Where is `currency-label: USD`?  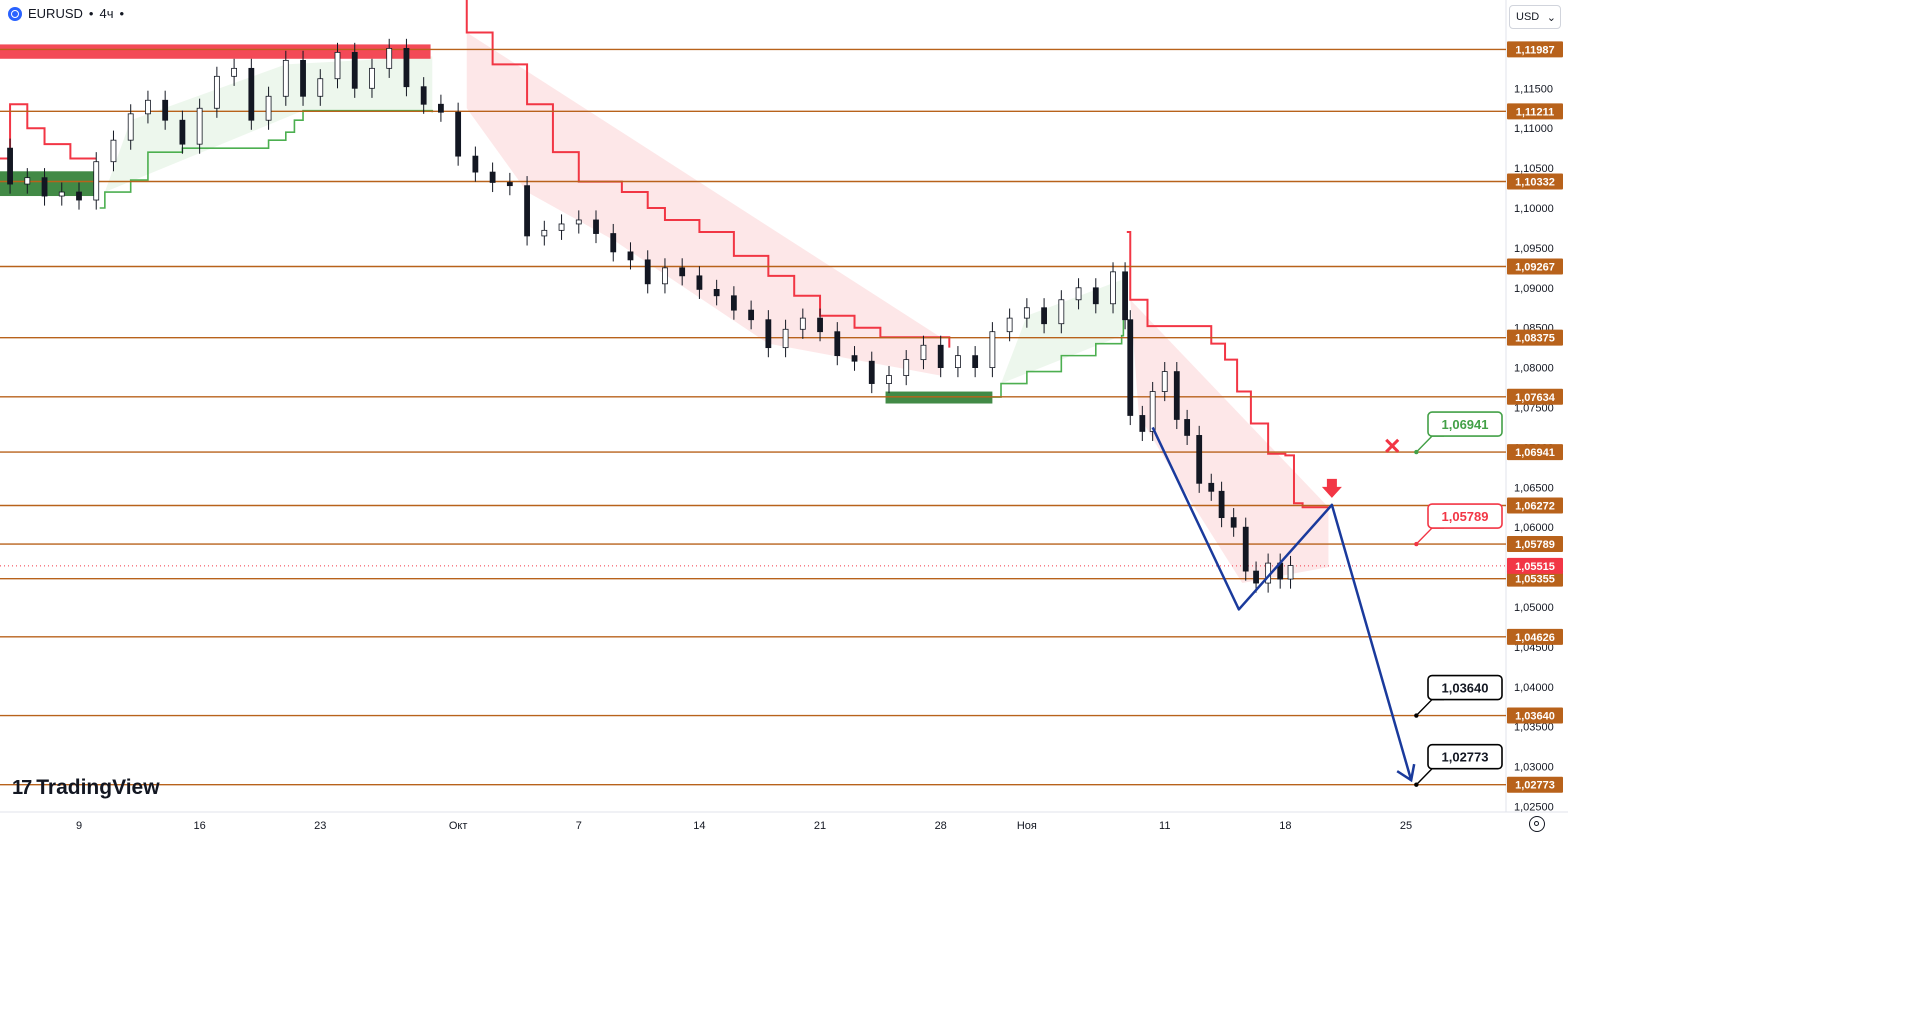 currency-label: USD is located at coordinates (1528, 17).